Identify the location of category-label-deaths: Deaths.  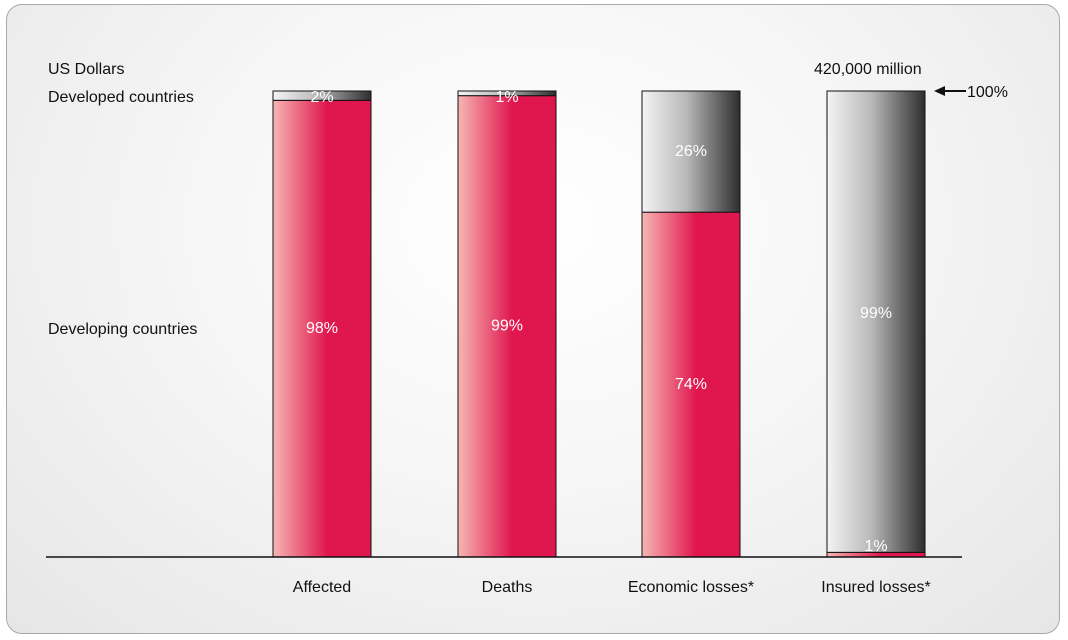
(507, 587).